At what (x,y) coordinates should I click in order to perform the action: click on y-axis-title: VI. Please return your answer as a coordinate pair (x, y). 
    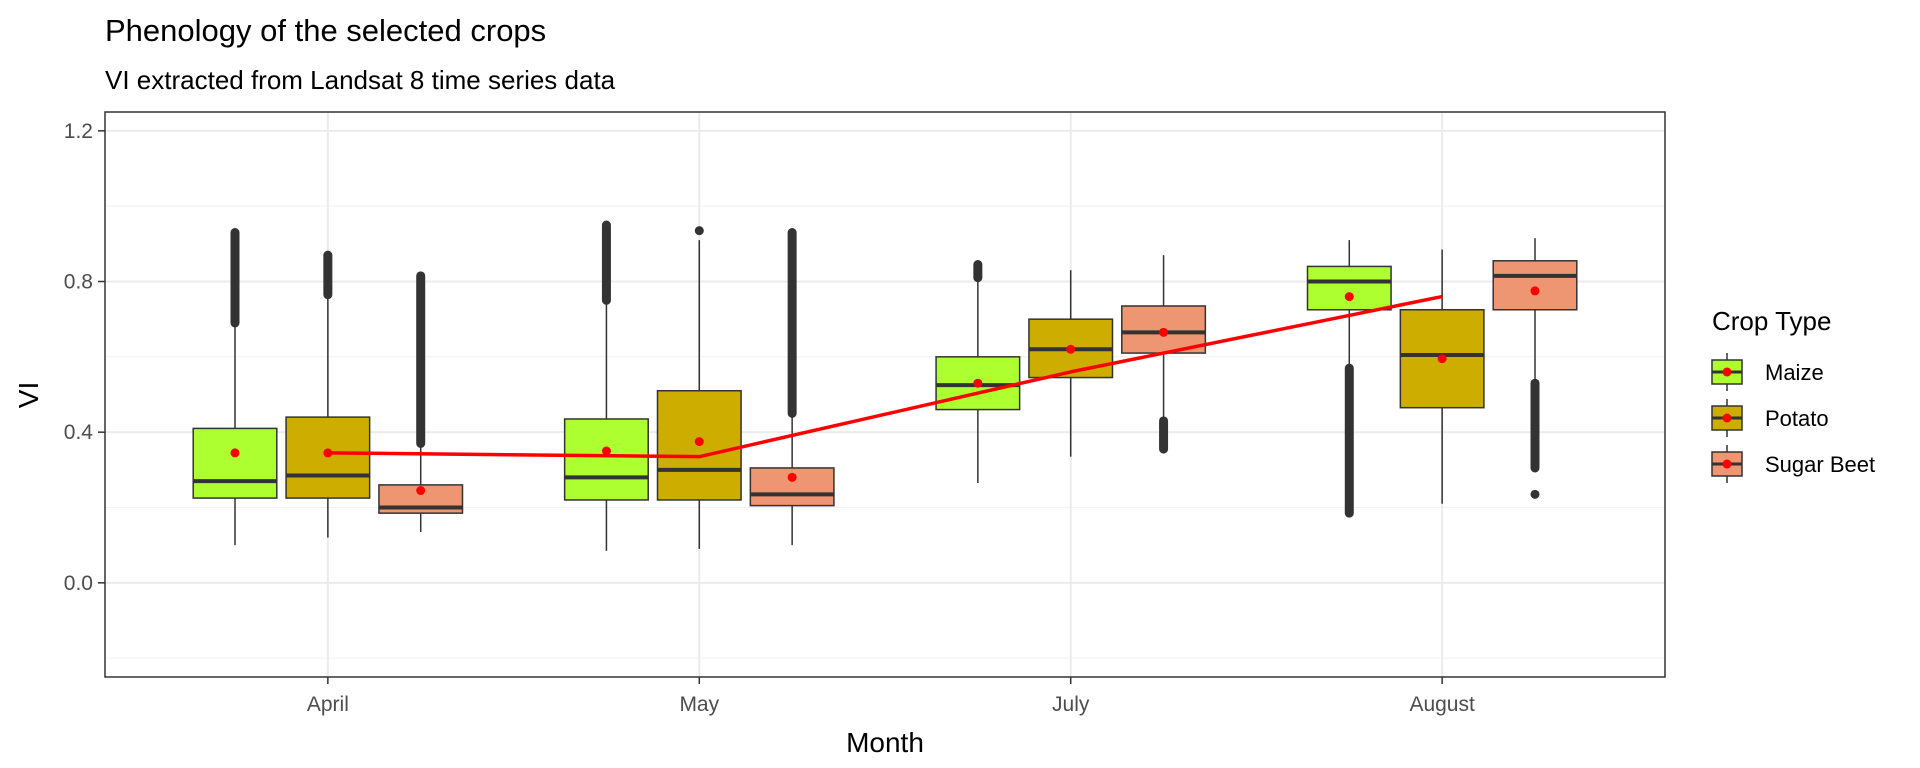
    Looking at the image, I should click on (28, 395).